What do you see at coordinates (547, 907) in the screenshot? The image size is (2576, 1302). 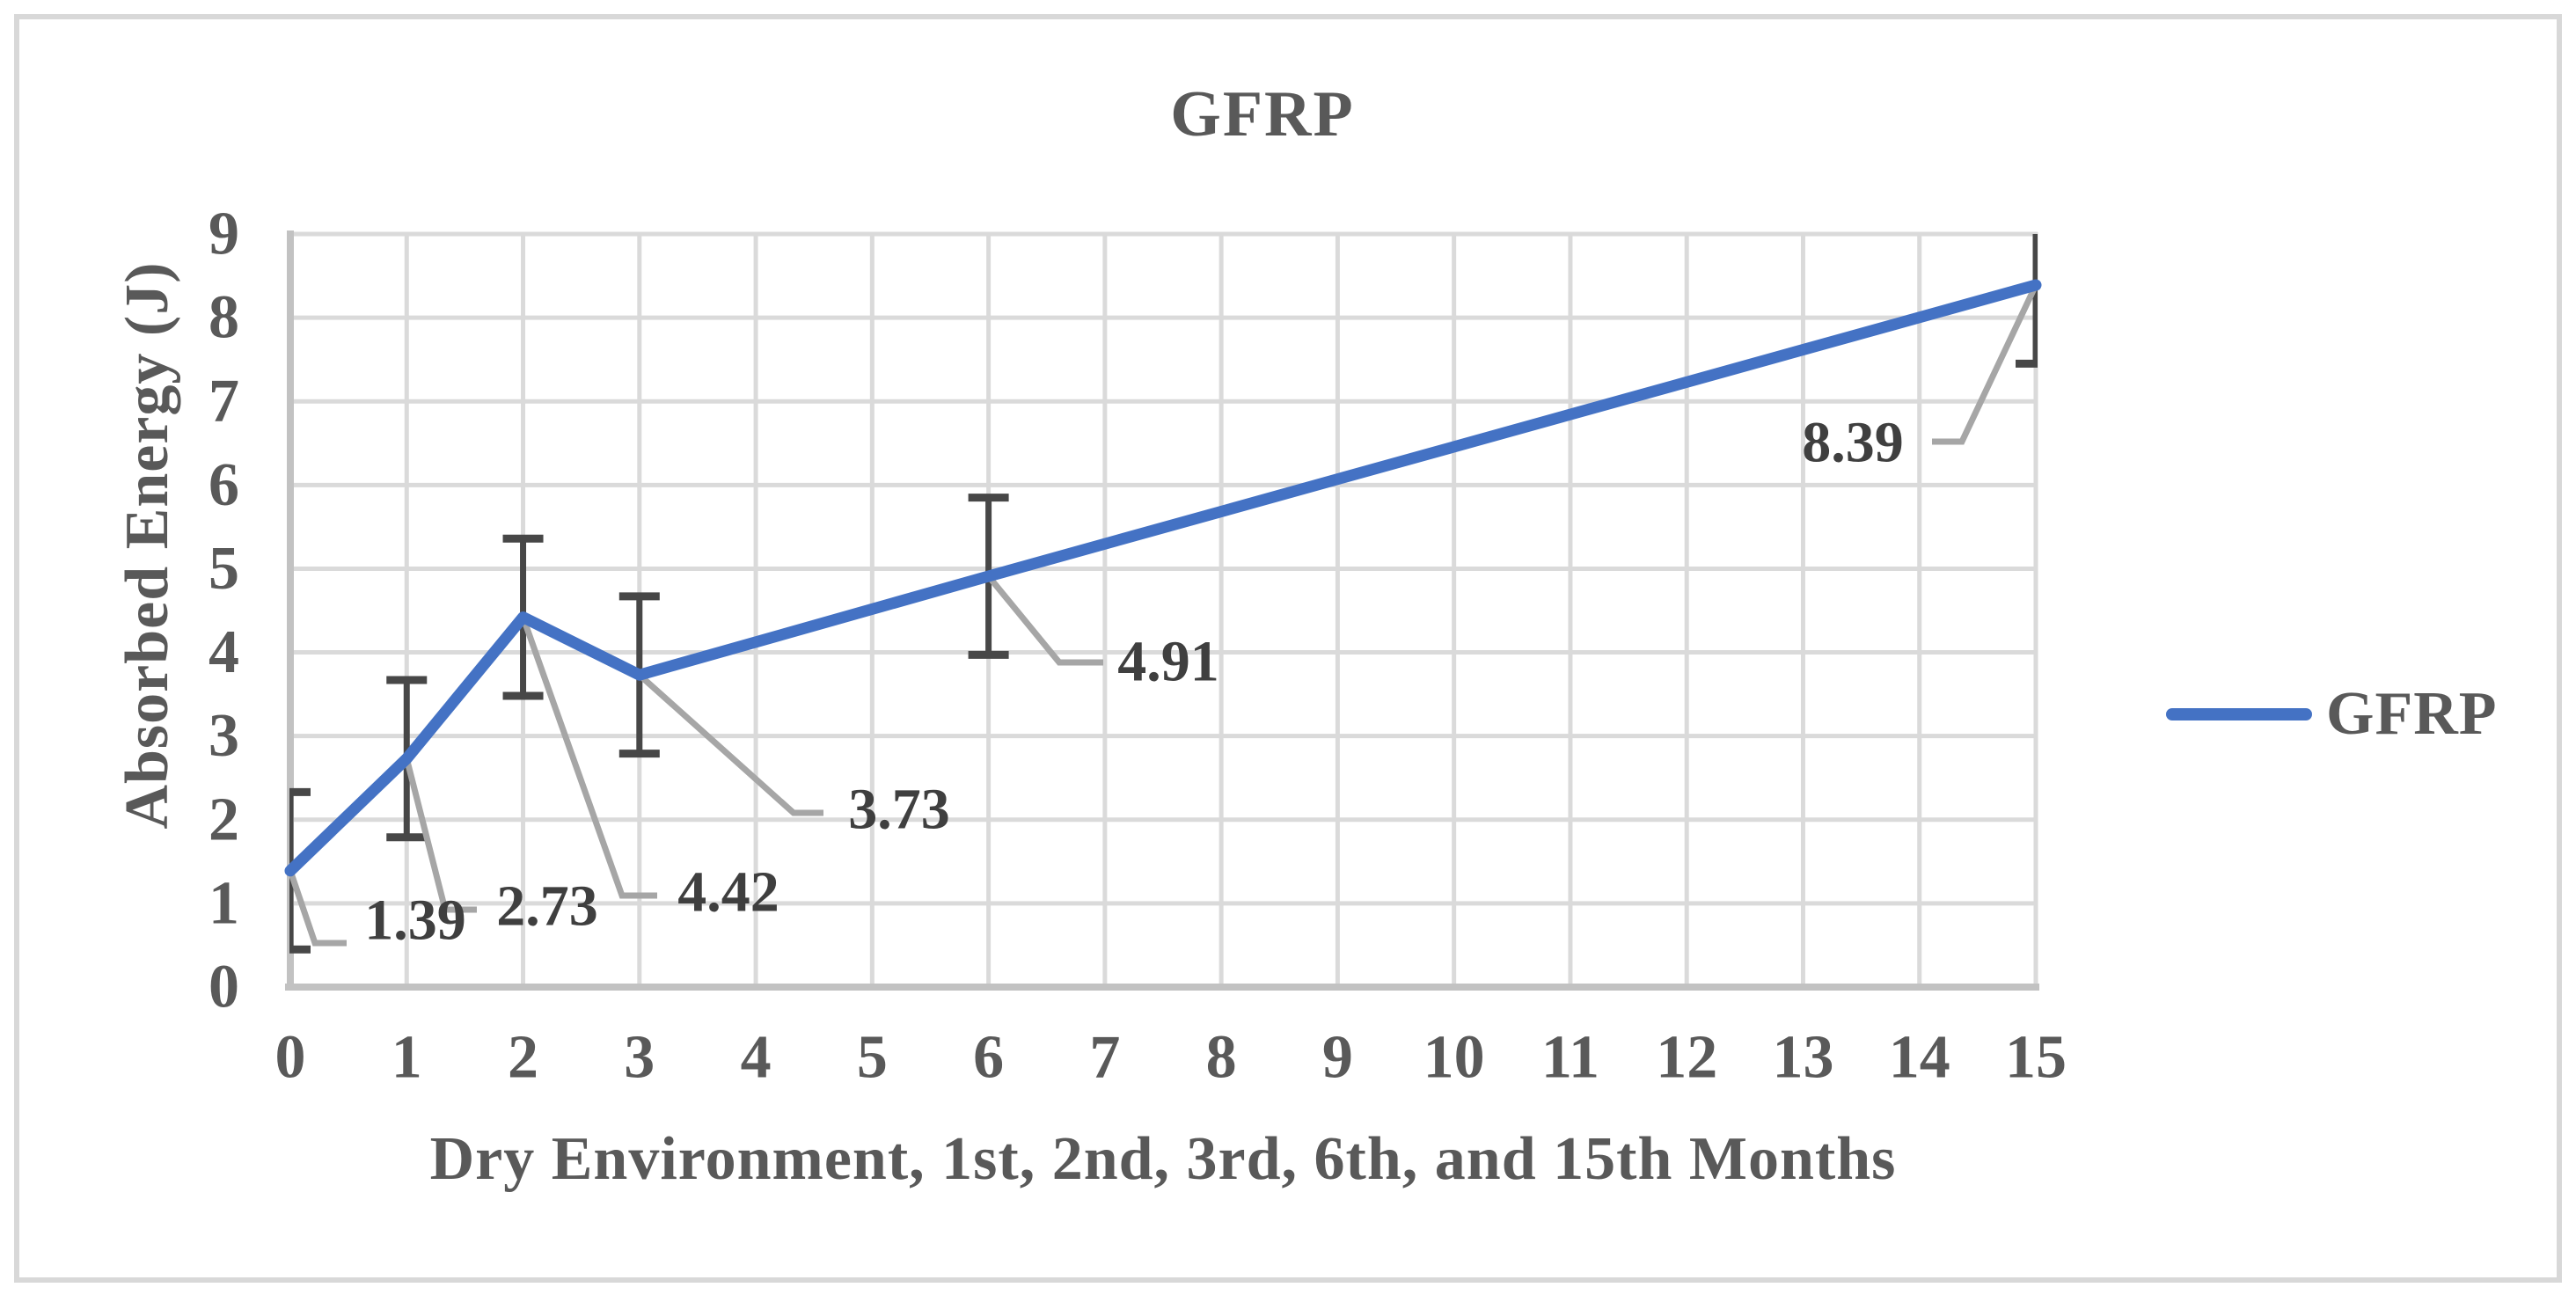 I see `data-label: 2.73` at bounding box center [547, 907].